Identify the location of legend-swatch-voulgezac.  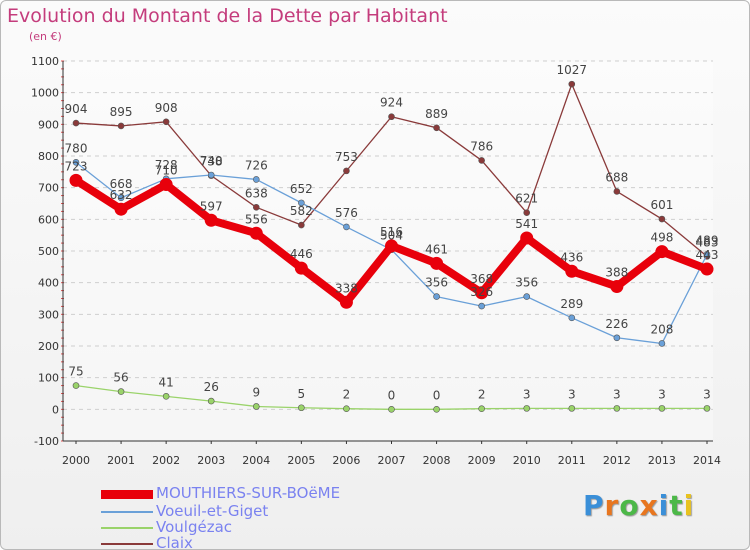
(127, 528).